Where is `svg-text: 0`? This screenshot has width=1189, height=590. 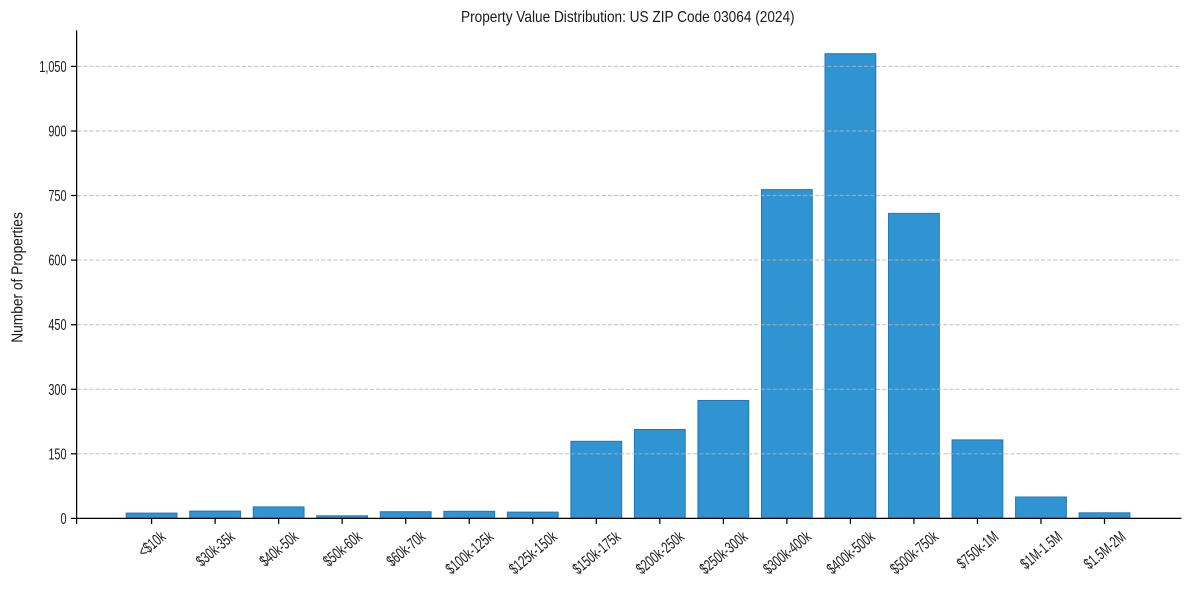 svg-text: 0 is located at coordinates (63, 519).